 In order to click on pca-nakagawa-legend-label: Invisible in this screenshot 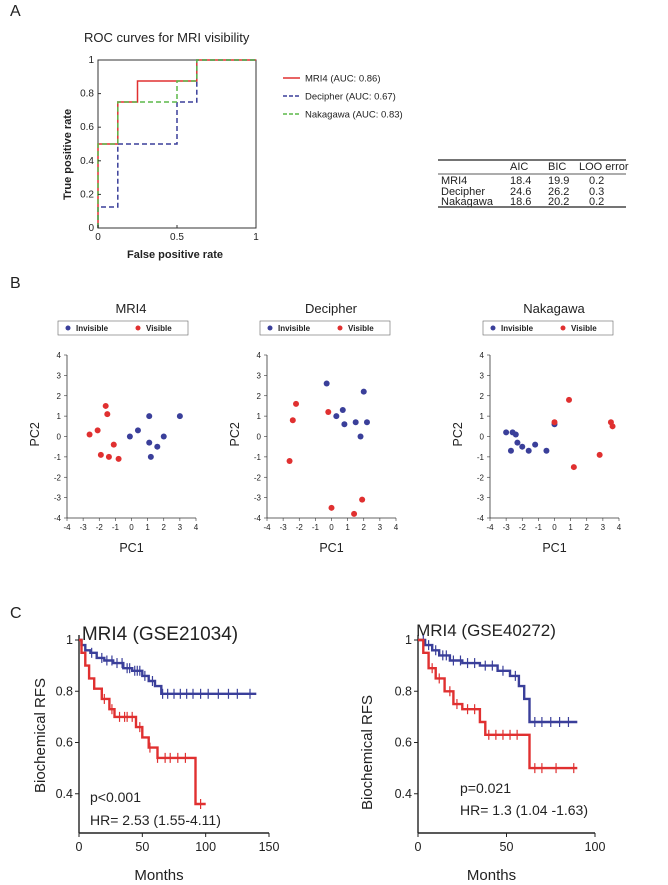, I will do `click(517, 328)`.